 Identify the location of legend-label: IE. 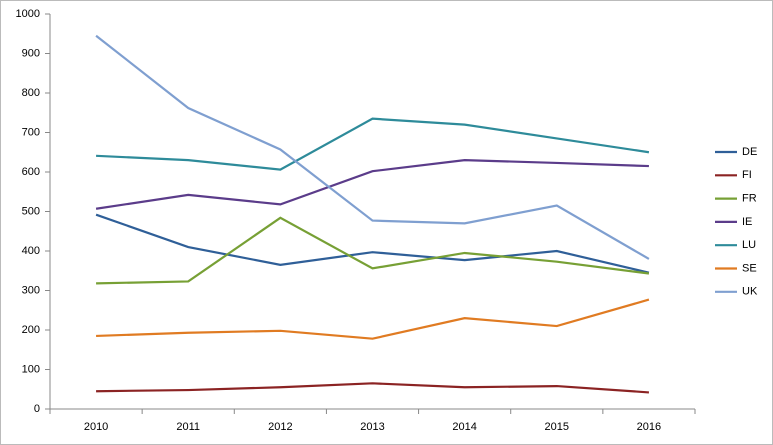
(747, 222).